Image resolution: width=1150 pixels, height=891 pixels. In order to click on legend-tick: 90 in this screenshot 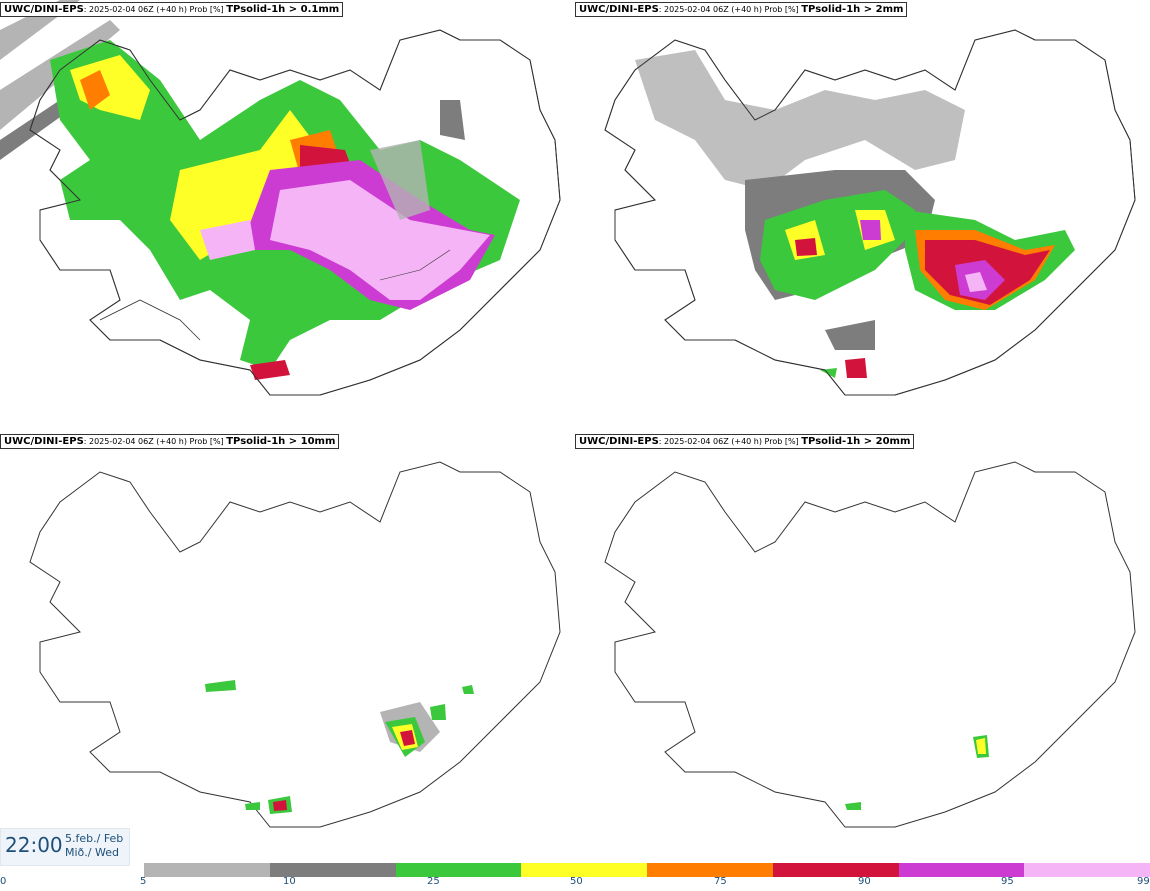, I will do `click(864, 881)`.